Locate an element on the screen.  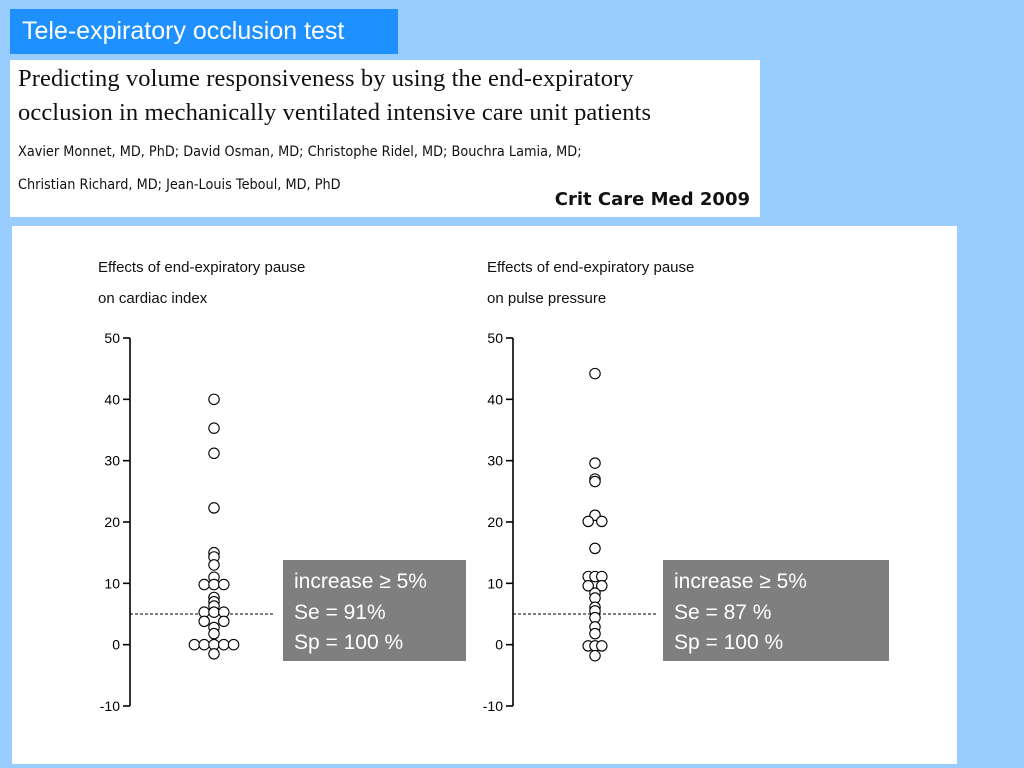
chart-2-stats-specificity: Sp = 100 % is located at coordinates (729, 642).